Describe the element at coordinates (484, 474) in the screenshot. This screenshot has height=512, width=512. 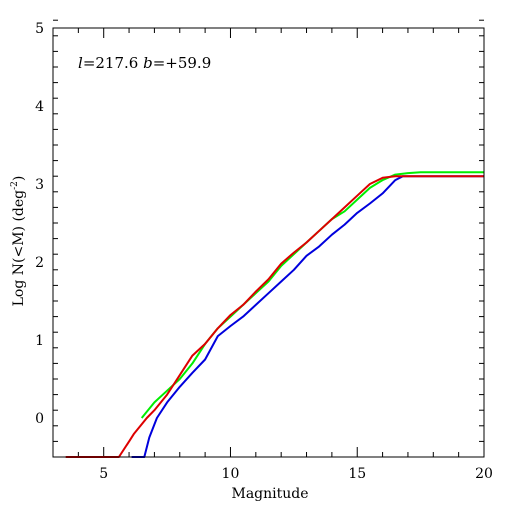
I see `x-tick-label: 20` at that location.